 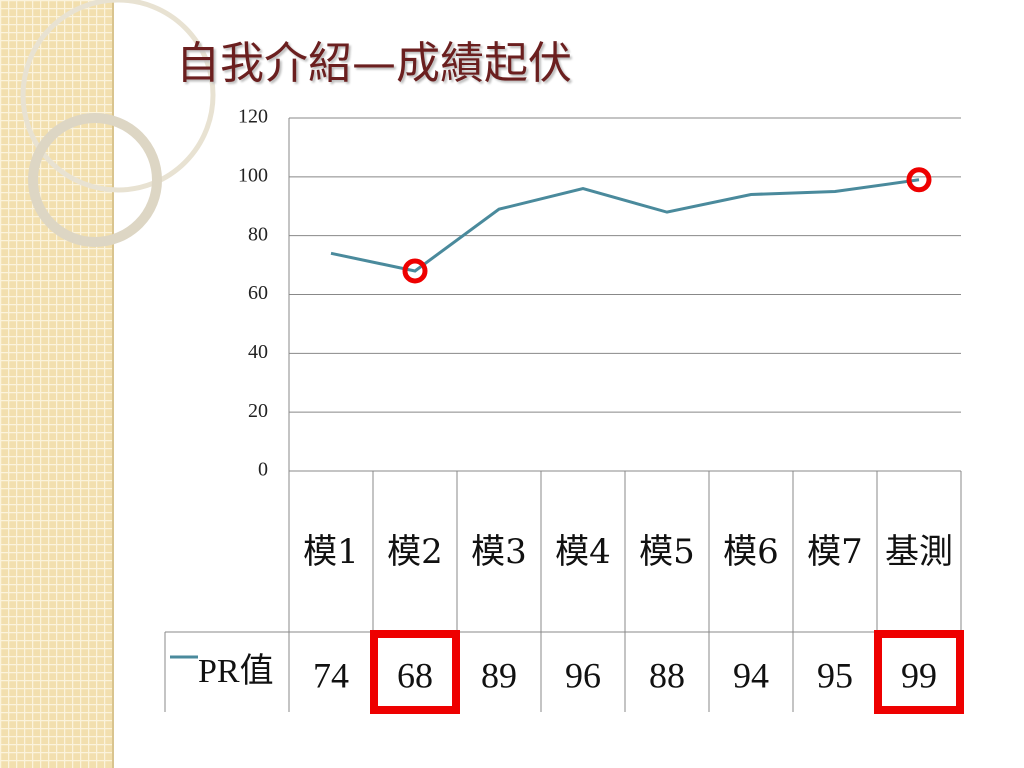 What do you see at coordinates (667, 551) in the screenshot?
I see `x-tick-label: 模5` at bounding box center [667, 551].